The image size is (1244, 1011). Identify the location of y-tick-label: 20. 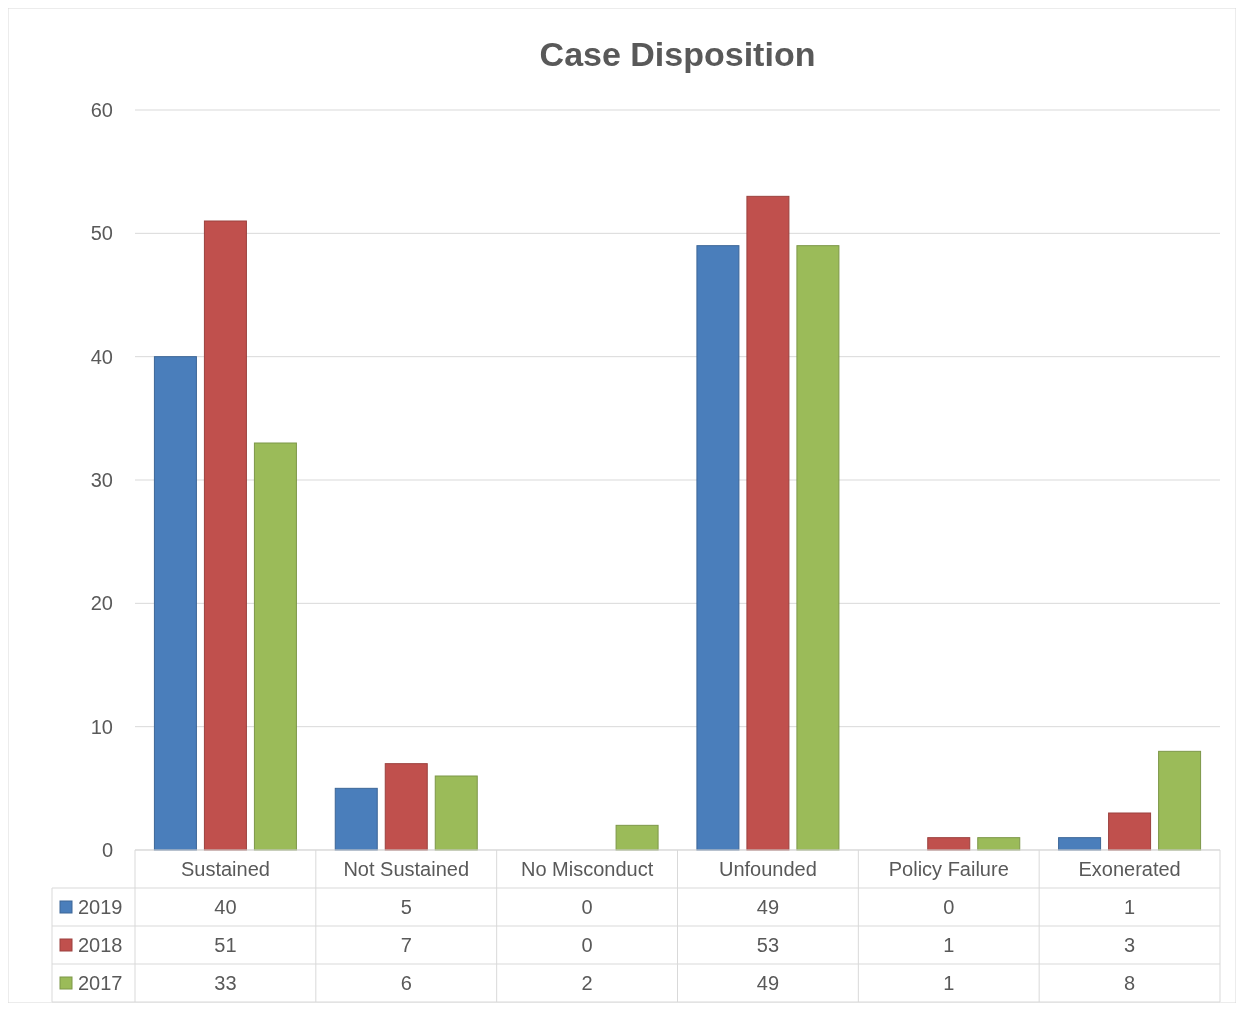
(101, 603).